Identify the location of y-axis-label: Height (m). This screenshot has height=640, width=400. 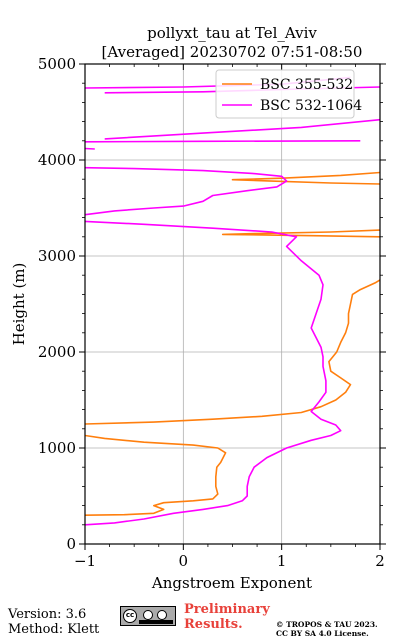
(19, 304).